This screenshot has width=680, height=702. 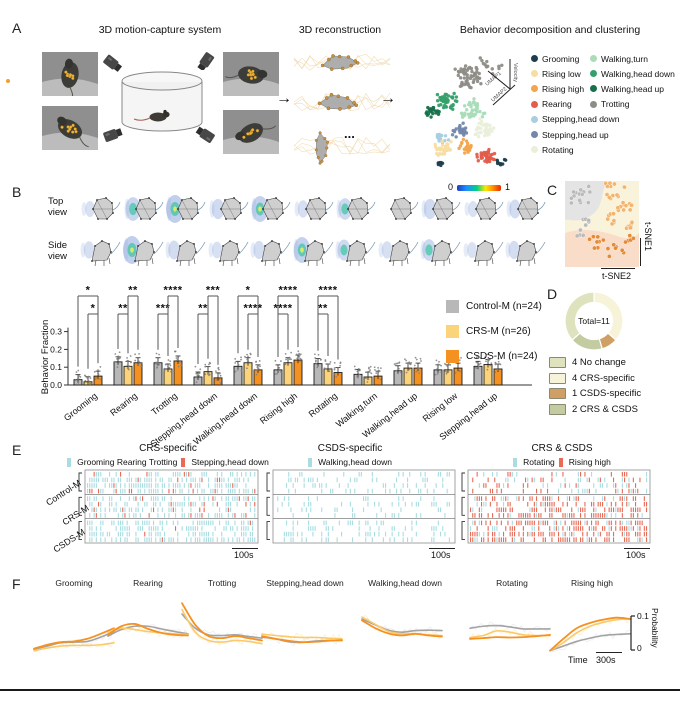 I want to click on raster-legend-label: Stepping,head down, so click(x=230, y=462).